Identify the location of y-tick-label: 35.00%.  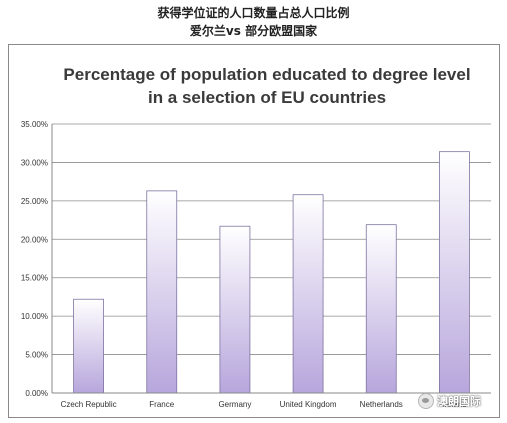
(34, 124).